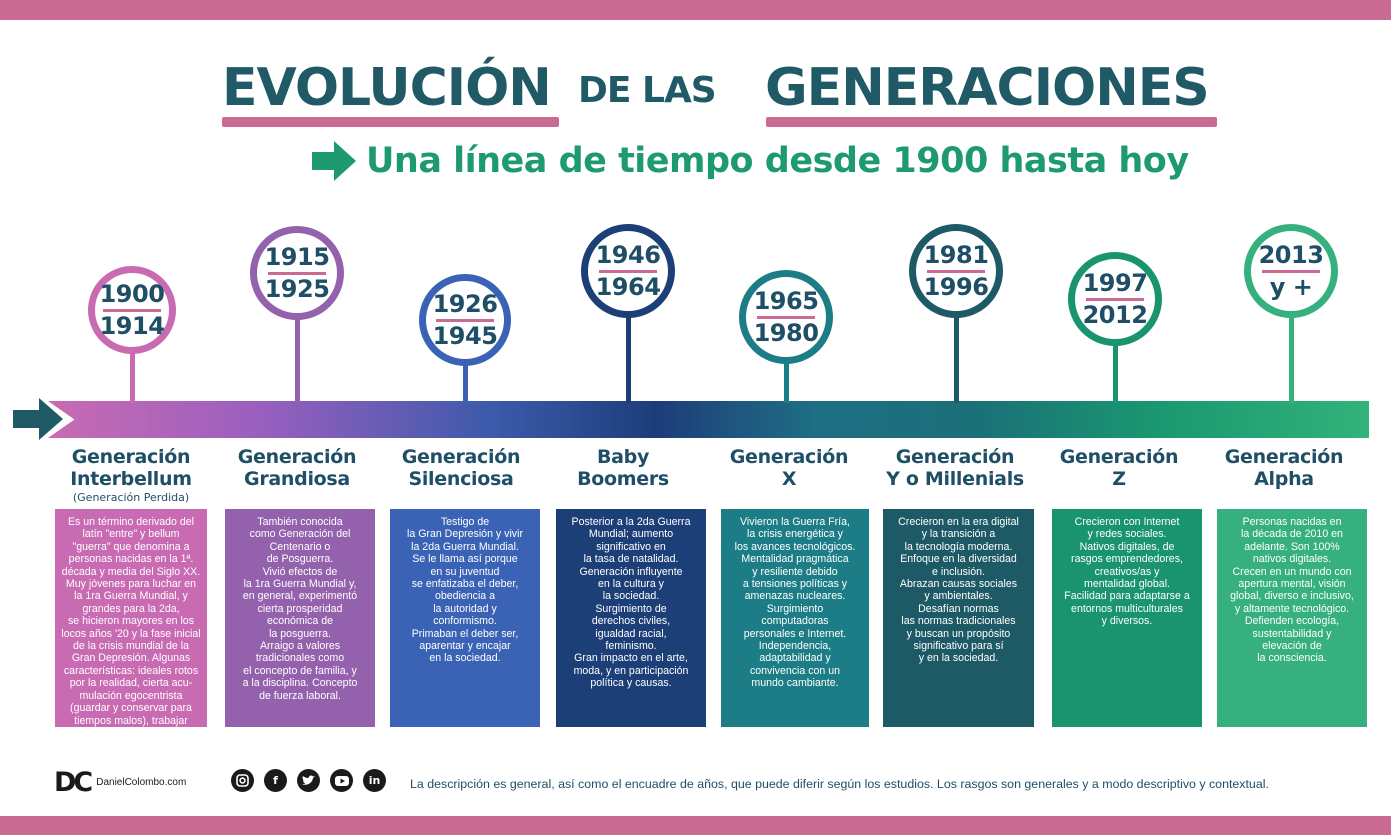 This screenshot has height=835, width=1391. What do you see at coordinates (297, 288) in the screenshot?
I see `year-end: 1925` at bounding box center [297, 288].